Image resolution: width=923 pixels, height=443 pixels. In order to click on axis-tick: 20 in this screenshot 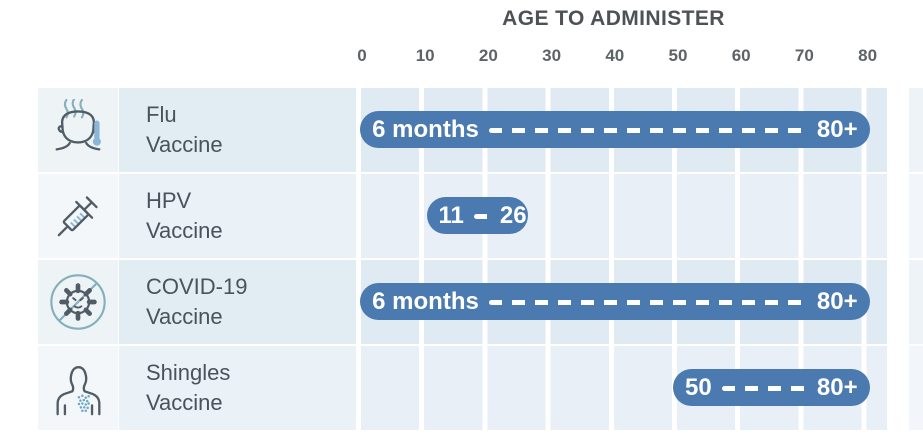, I will do `click(488, 55)`.